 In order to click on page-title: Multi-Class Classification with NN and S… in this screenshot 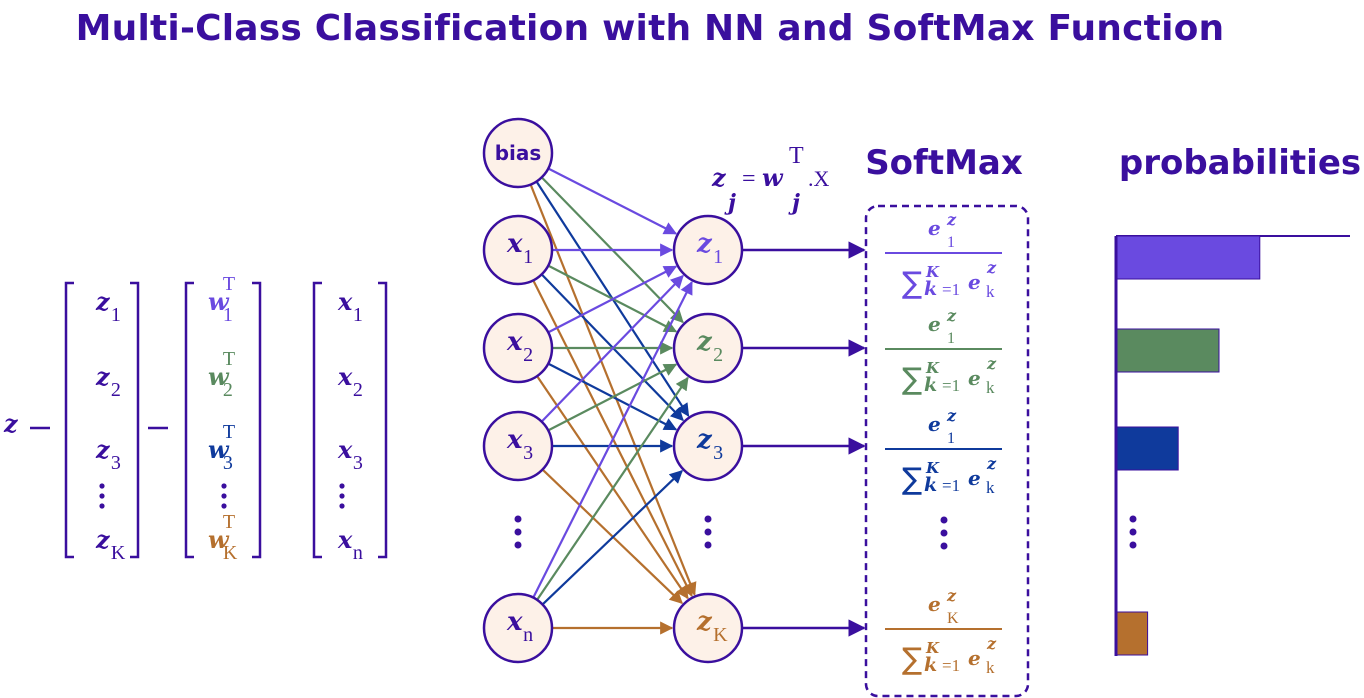, I will do `click(650, 28)`.